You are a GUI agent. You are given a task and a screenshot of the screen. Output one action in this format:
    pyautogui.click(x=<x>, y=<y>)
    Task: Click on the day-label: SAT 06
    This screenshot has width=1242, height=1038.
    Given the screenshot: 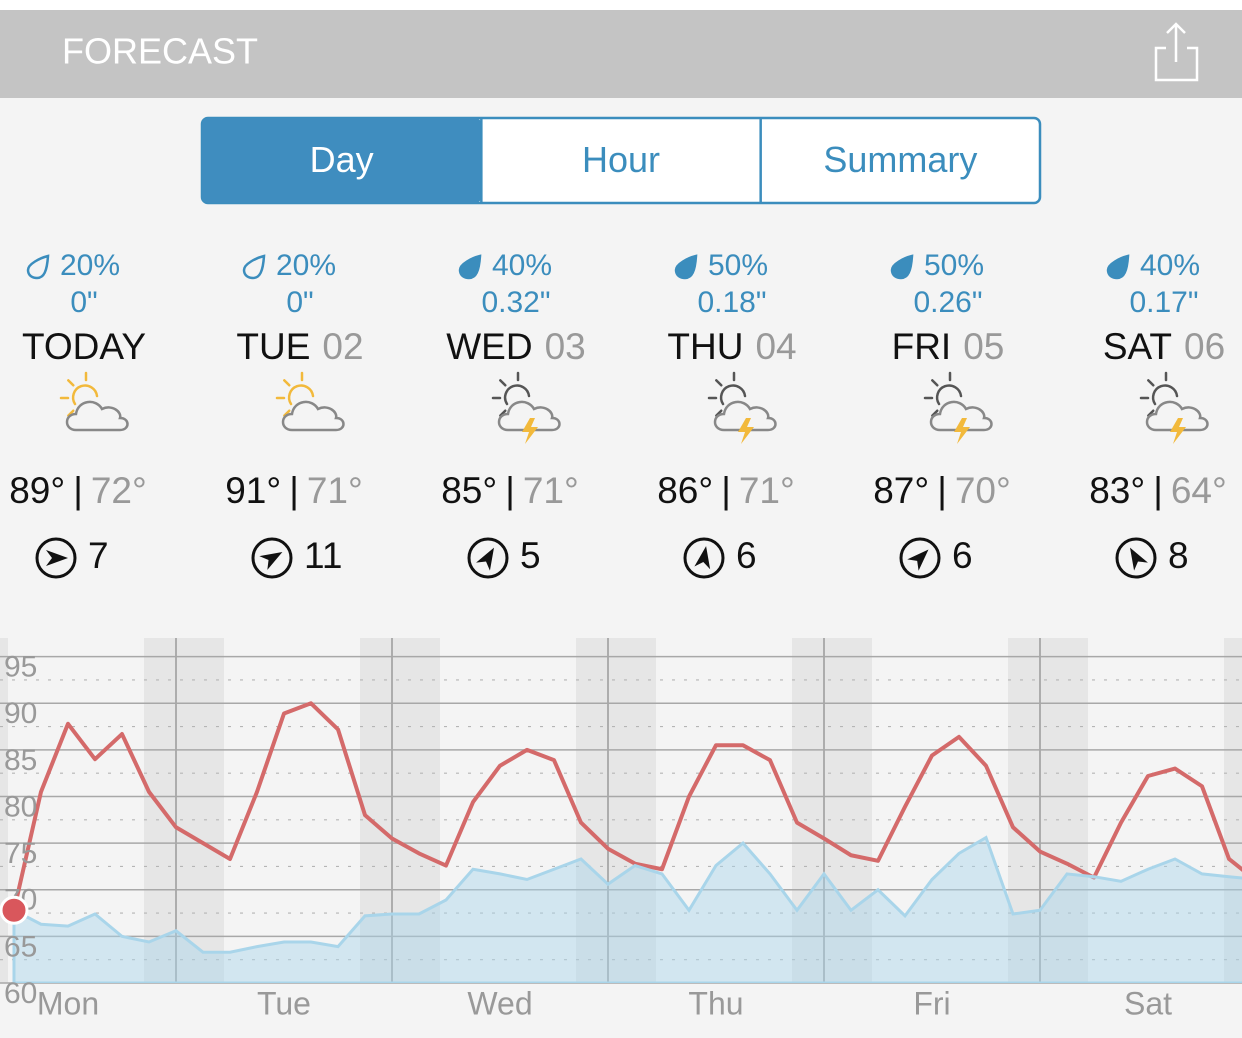 What is the action you would take?
    pyautogui.click(x=1164, y=346)
    